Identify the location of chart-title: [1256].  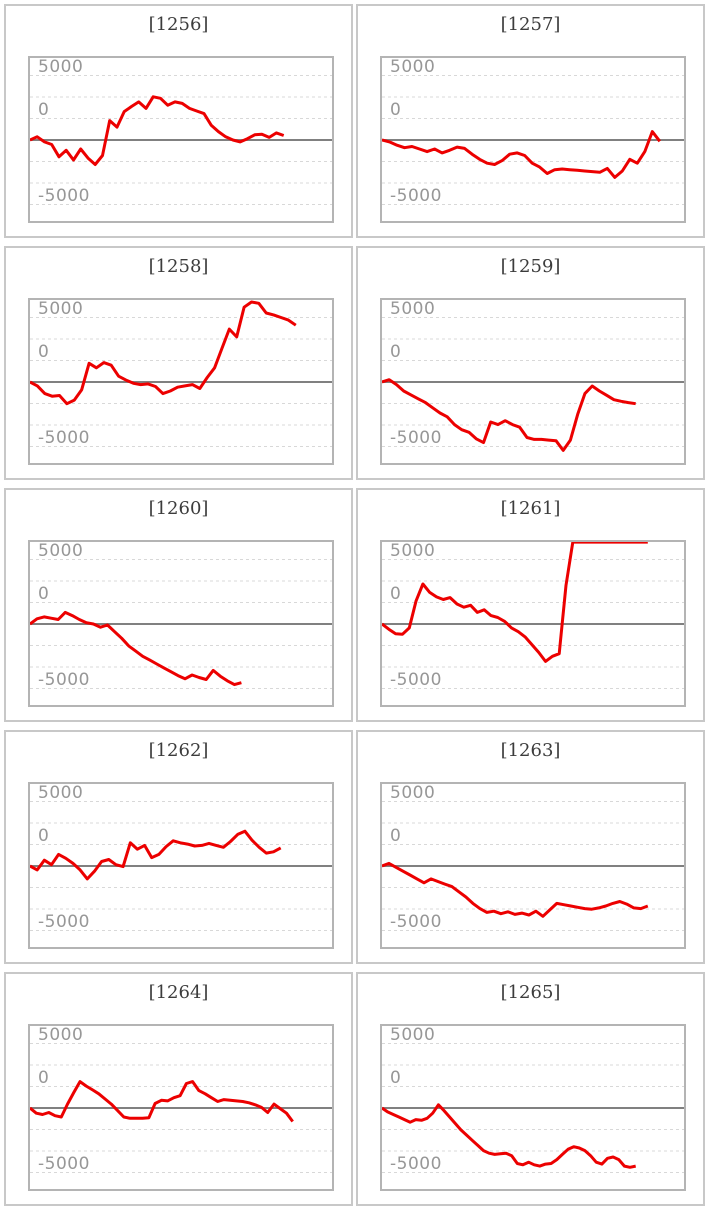
(178, 24).